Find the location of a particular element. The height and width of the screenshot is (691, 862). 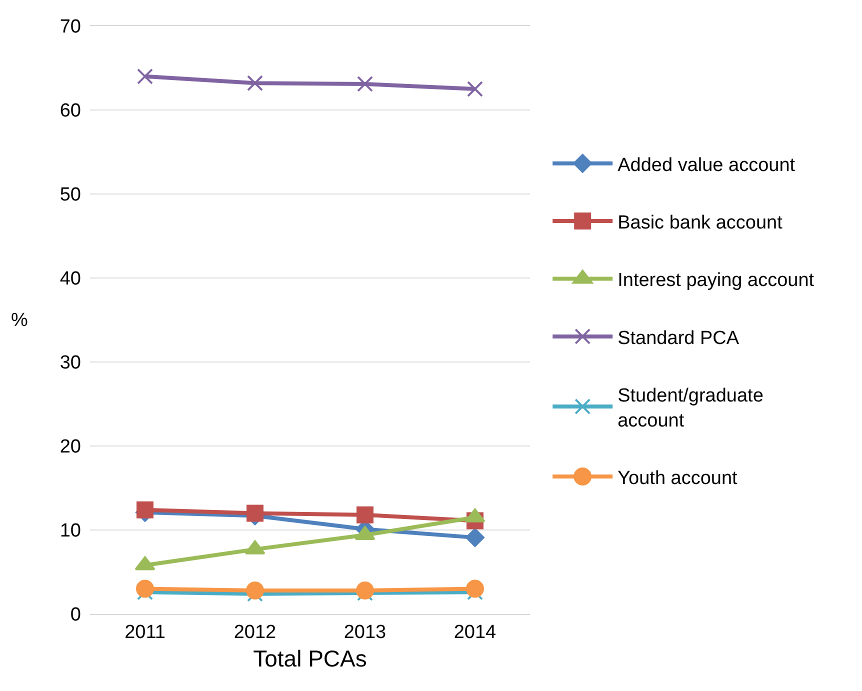

x-tick-label: 2014 is located at coordinates (475, 632).